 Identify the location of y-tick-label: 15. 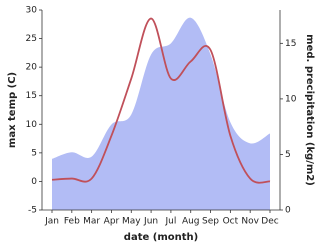
(31, 96).